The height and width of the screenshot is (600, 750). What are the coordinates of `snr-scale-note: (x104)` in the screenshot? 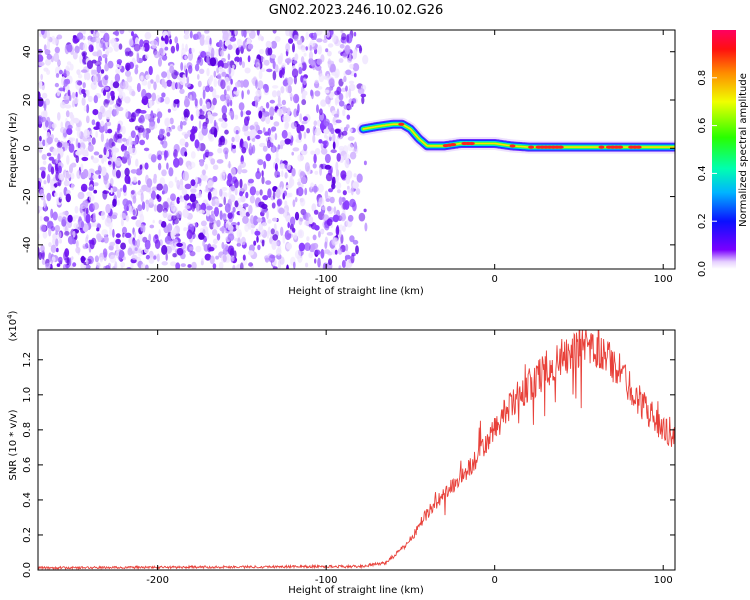 It's located at (12, 325).